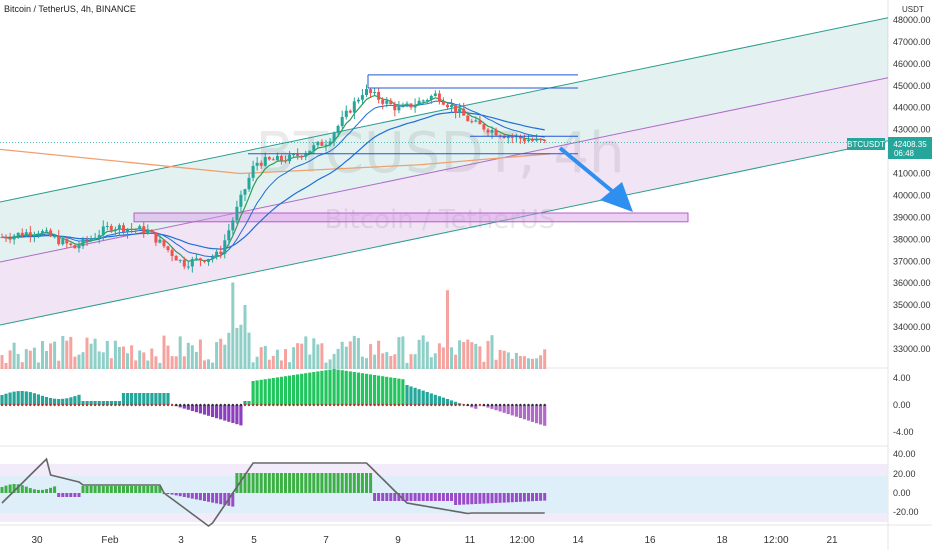  I want to click on time-axis: 30 Feb 3 5 7 9 11 12:00 14 16 18 12:00 21, so click(434, 540).